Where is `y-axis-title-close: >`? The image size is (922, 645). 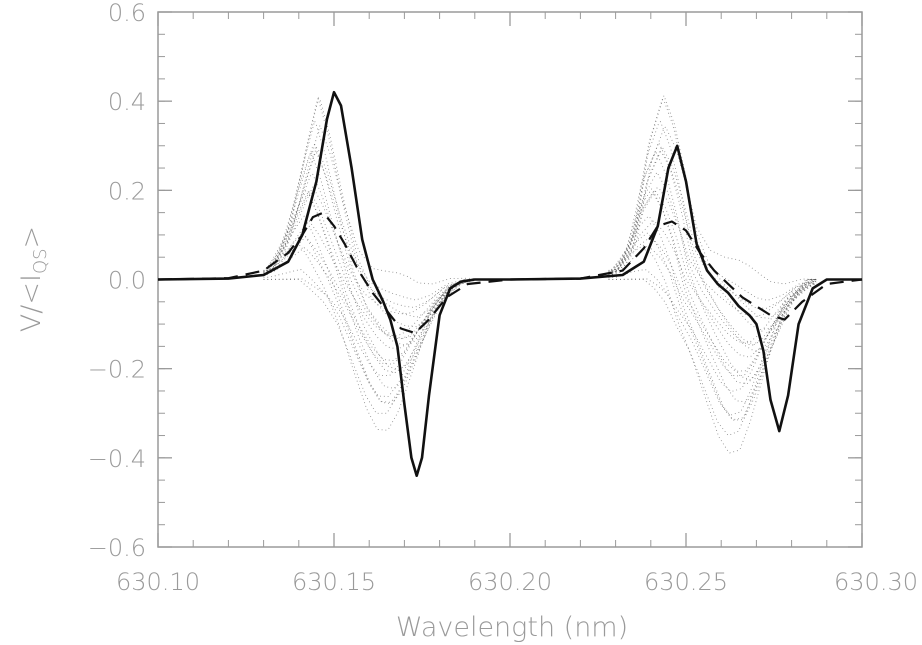 y-axis-title-close: > is located at coordinates (31, 237).